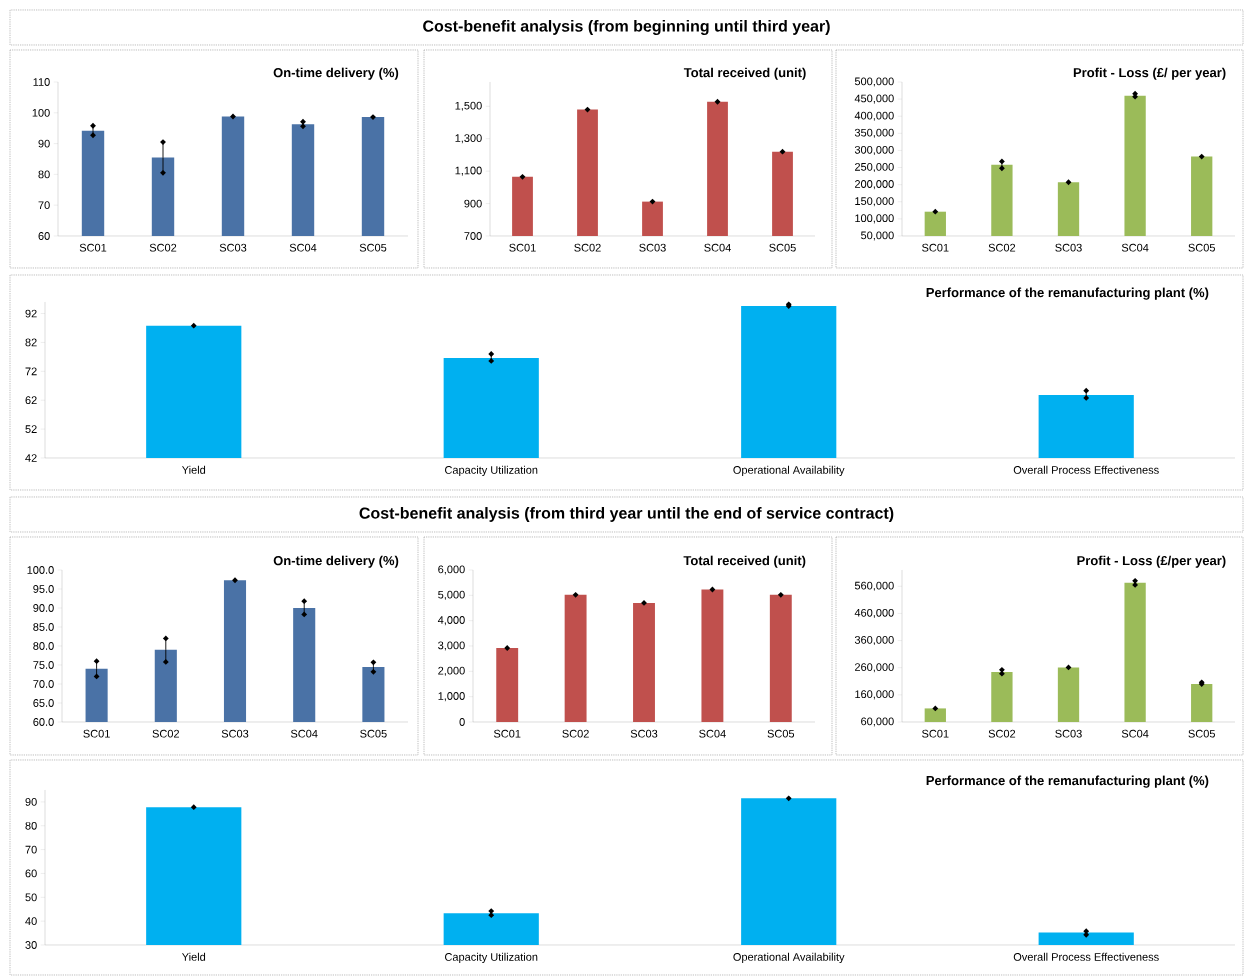 This screenshot has height=976, width=1244. Describe the element at coordinates (874, 168) in the screenshot. I see `y-tick-label: 250,000` at that location.